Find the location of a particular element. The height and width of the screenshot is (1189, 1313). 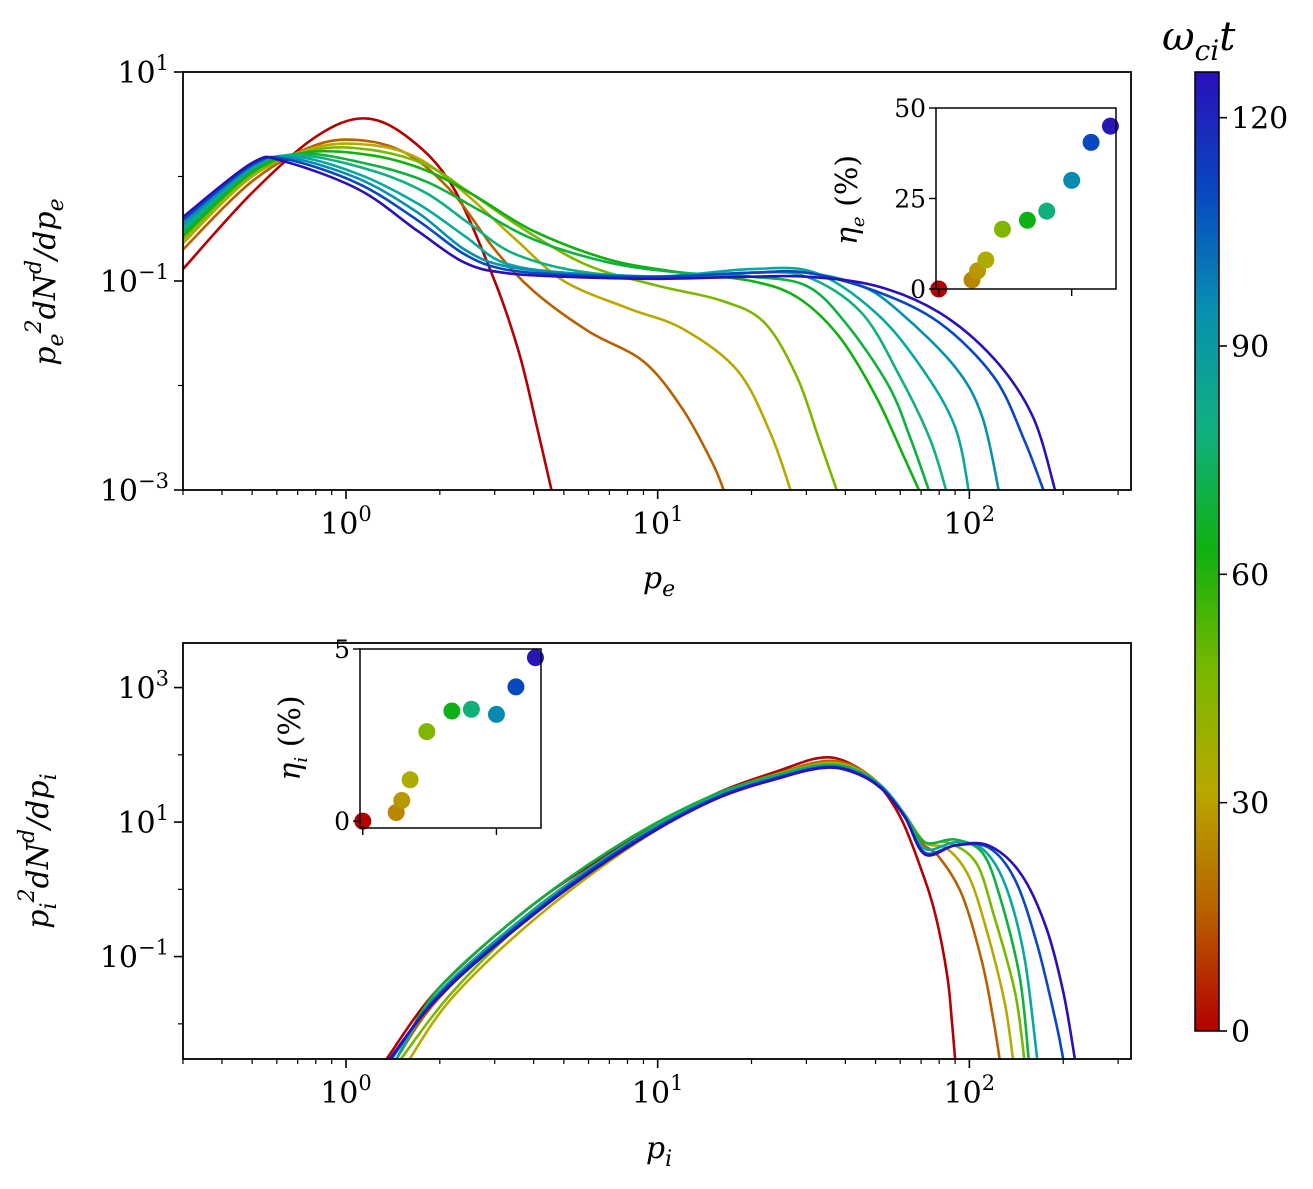

electron-inset-points is located at coordinates (1024, 207).